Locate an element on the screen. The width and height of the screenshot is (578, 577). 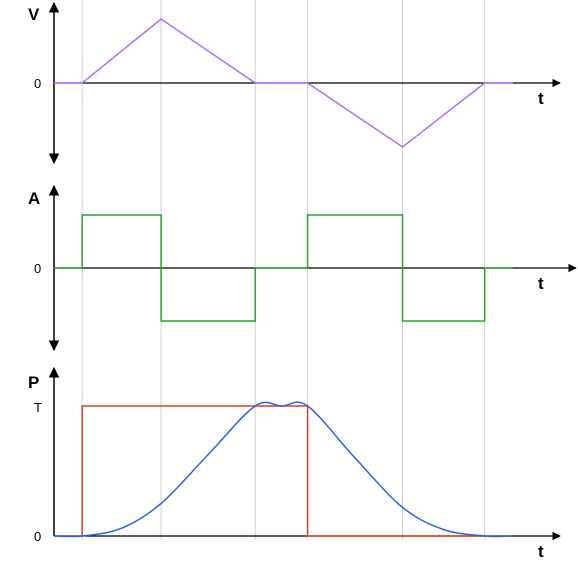
velocity-x-label: t is located at coordinates (541, 98).